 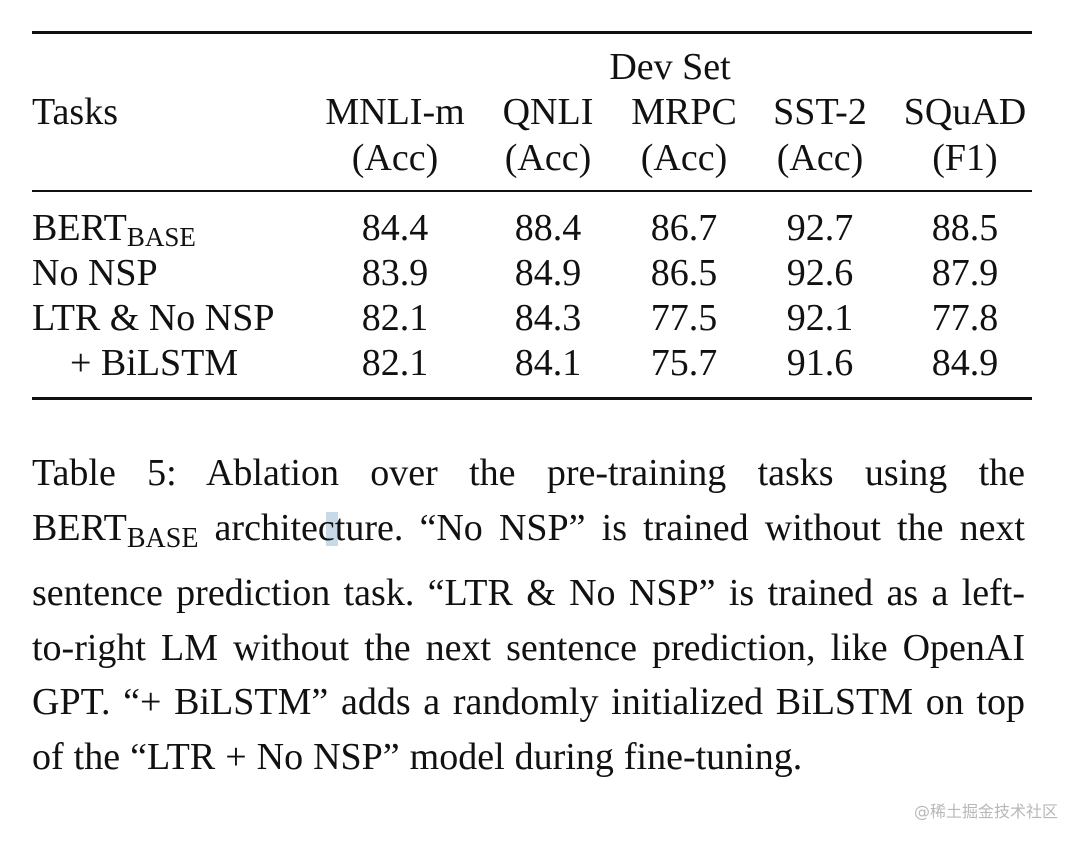 What do you see at coordinates (965, 273) in the screenshot?
I see `table-cell: 87.9` at bounding box center [965, 273].